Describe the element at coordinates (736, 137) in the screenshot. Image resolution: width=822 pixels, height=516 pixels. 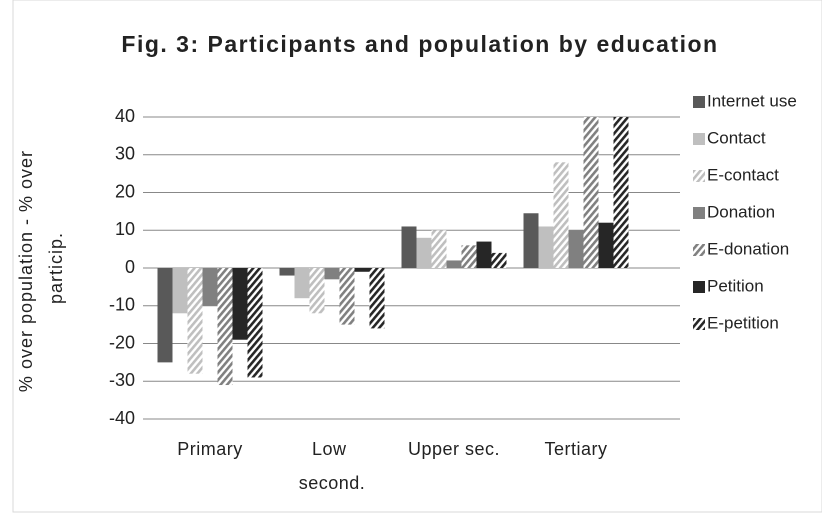
I see `legend-label: Contact` at that location.